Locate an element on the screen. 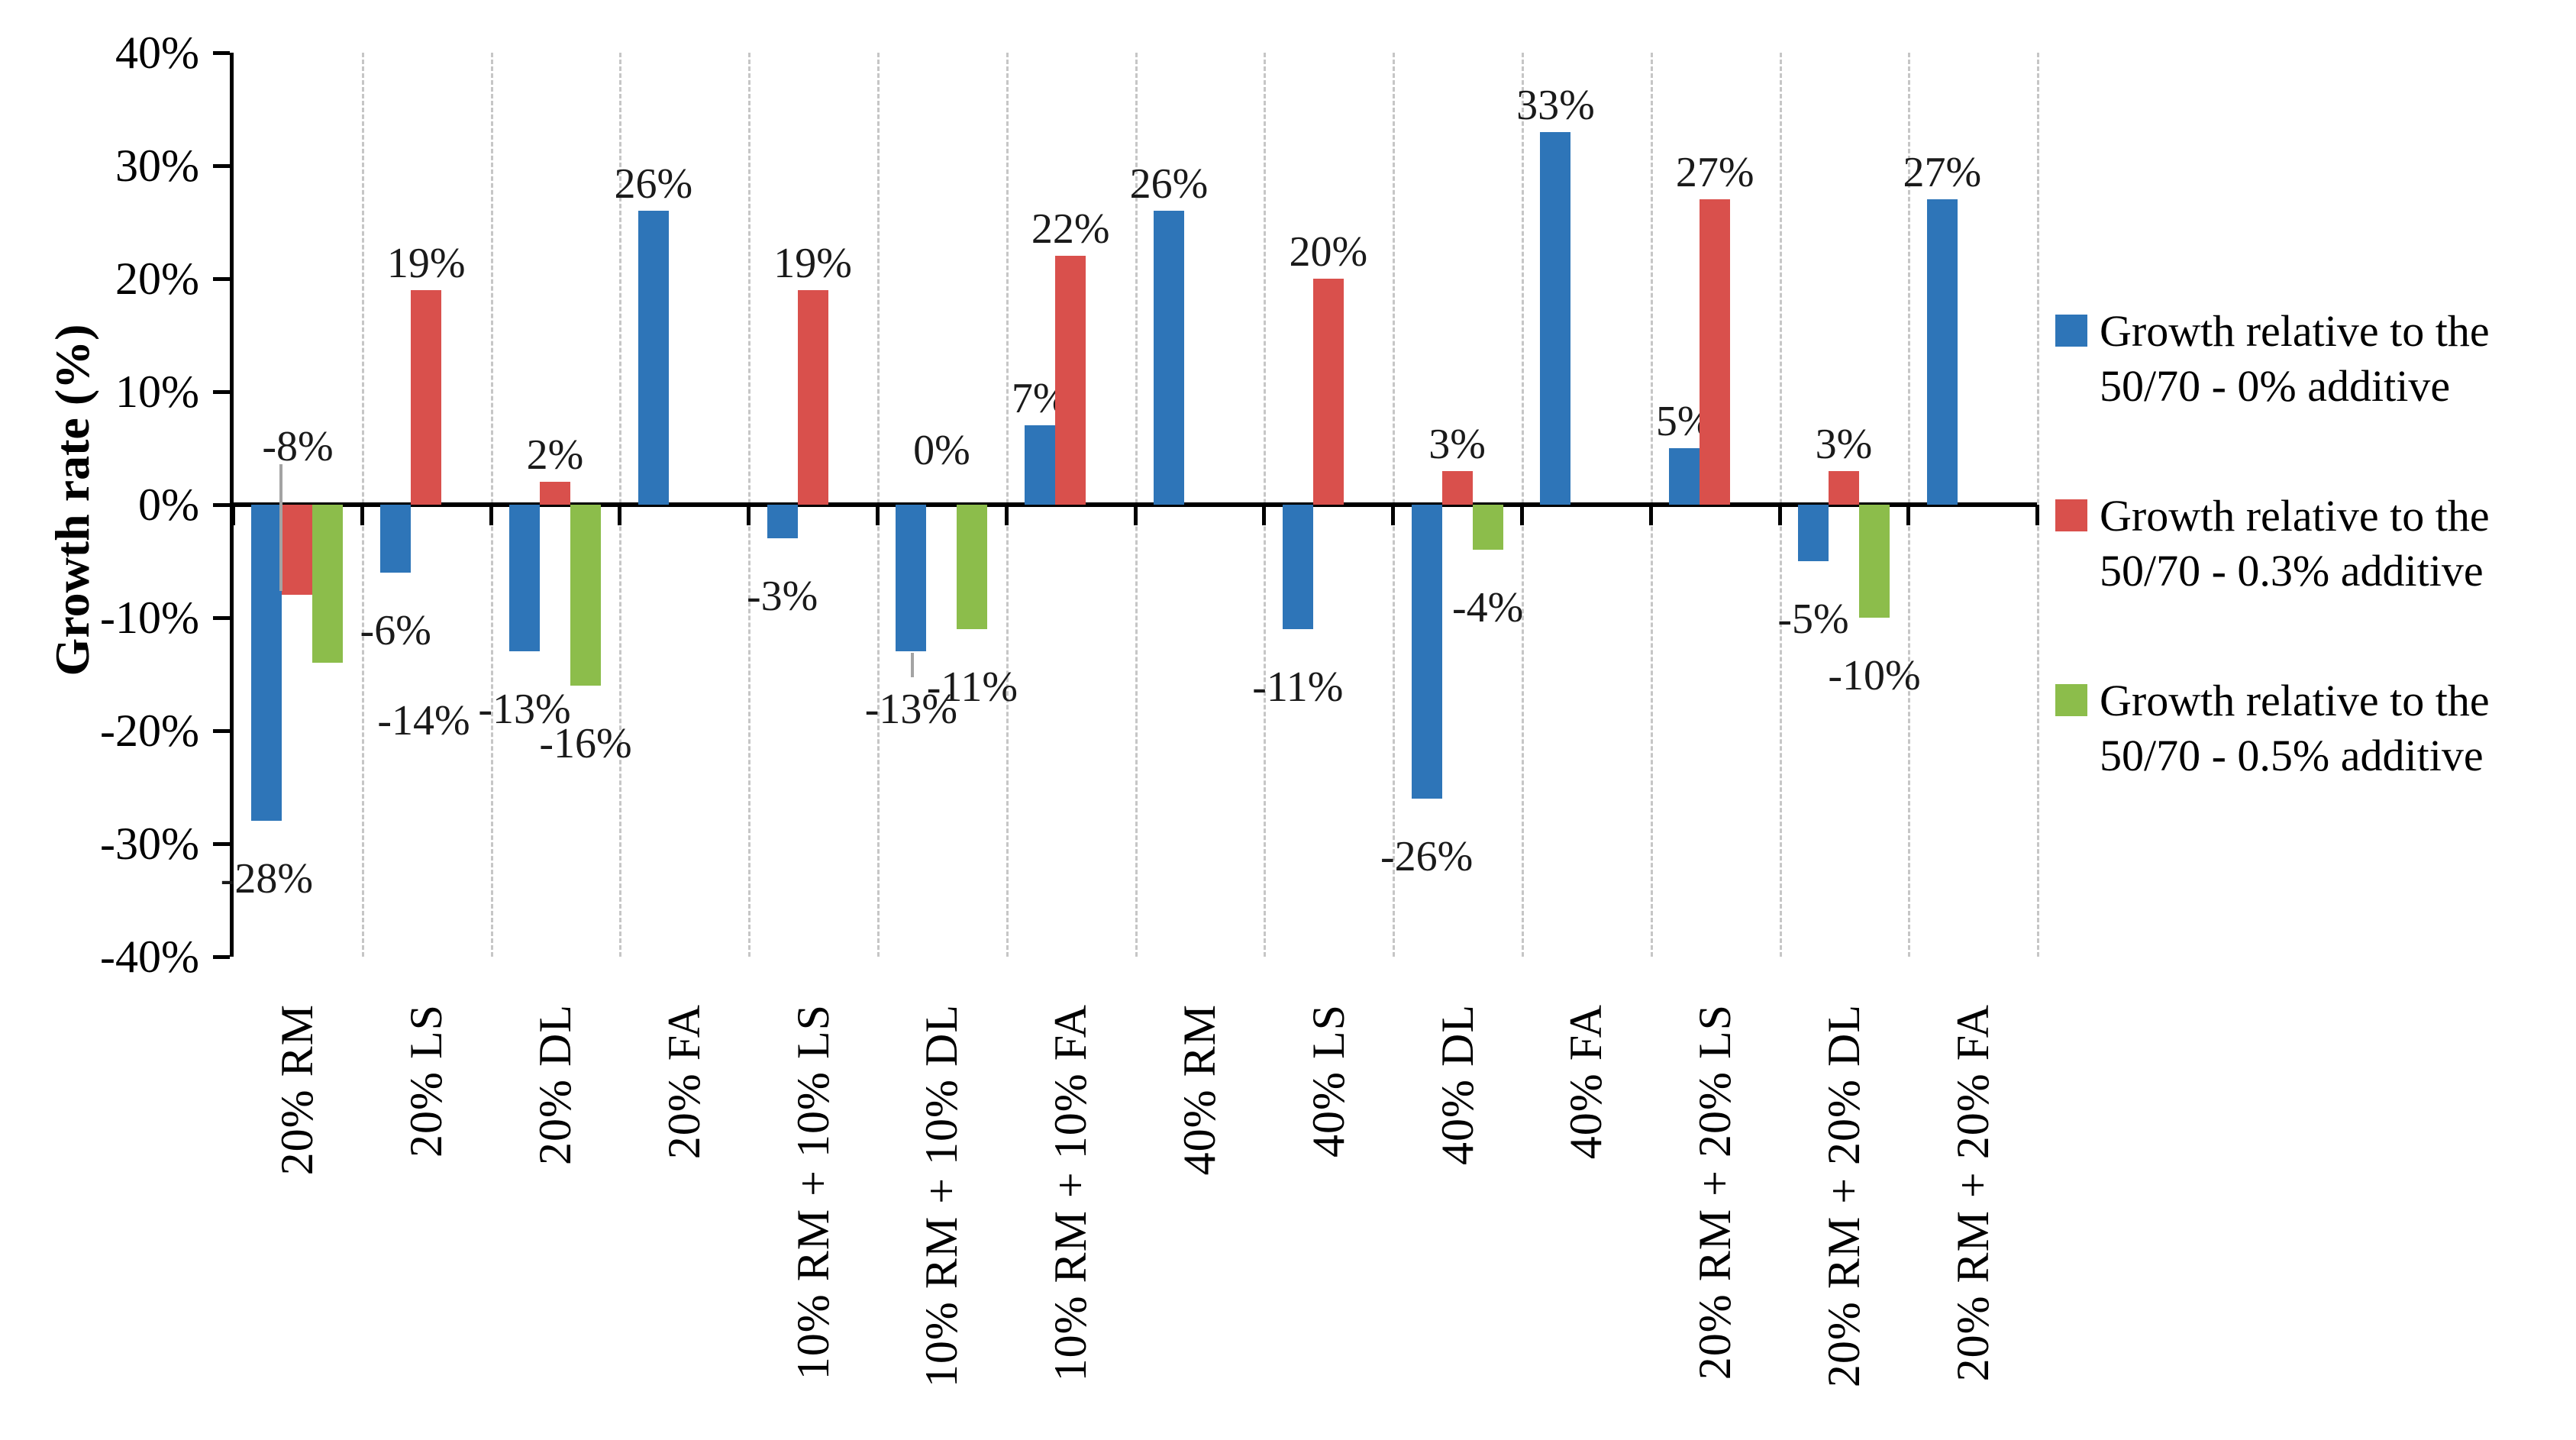 The image size is (2576, 1440). data-label: 20% is located at coordinates (1328, 252).